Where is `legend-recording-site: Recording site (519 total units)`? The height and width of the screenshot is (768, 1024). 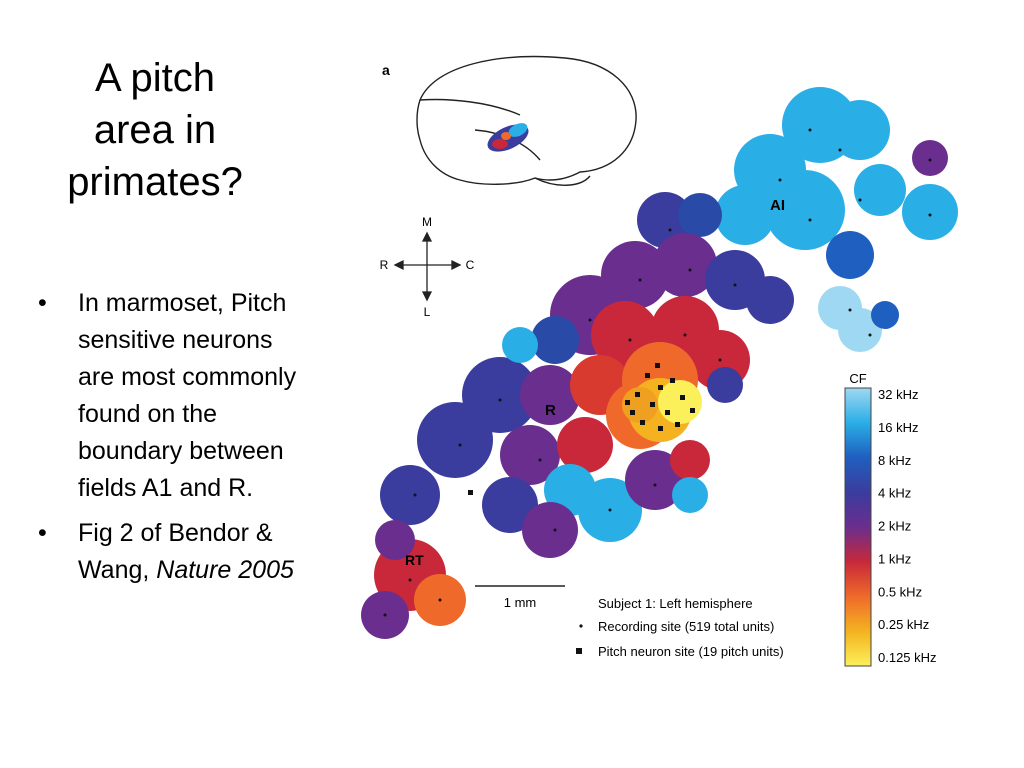 legend-recording-site: Recording site (519 total units) is located at coordinates (686, 626).